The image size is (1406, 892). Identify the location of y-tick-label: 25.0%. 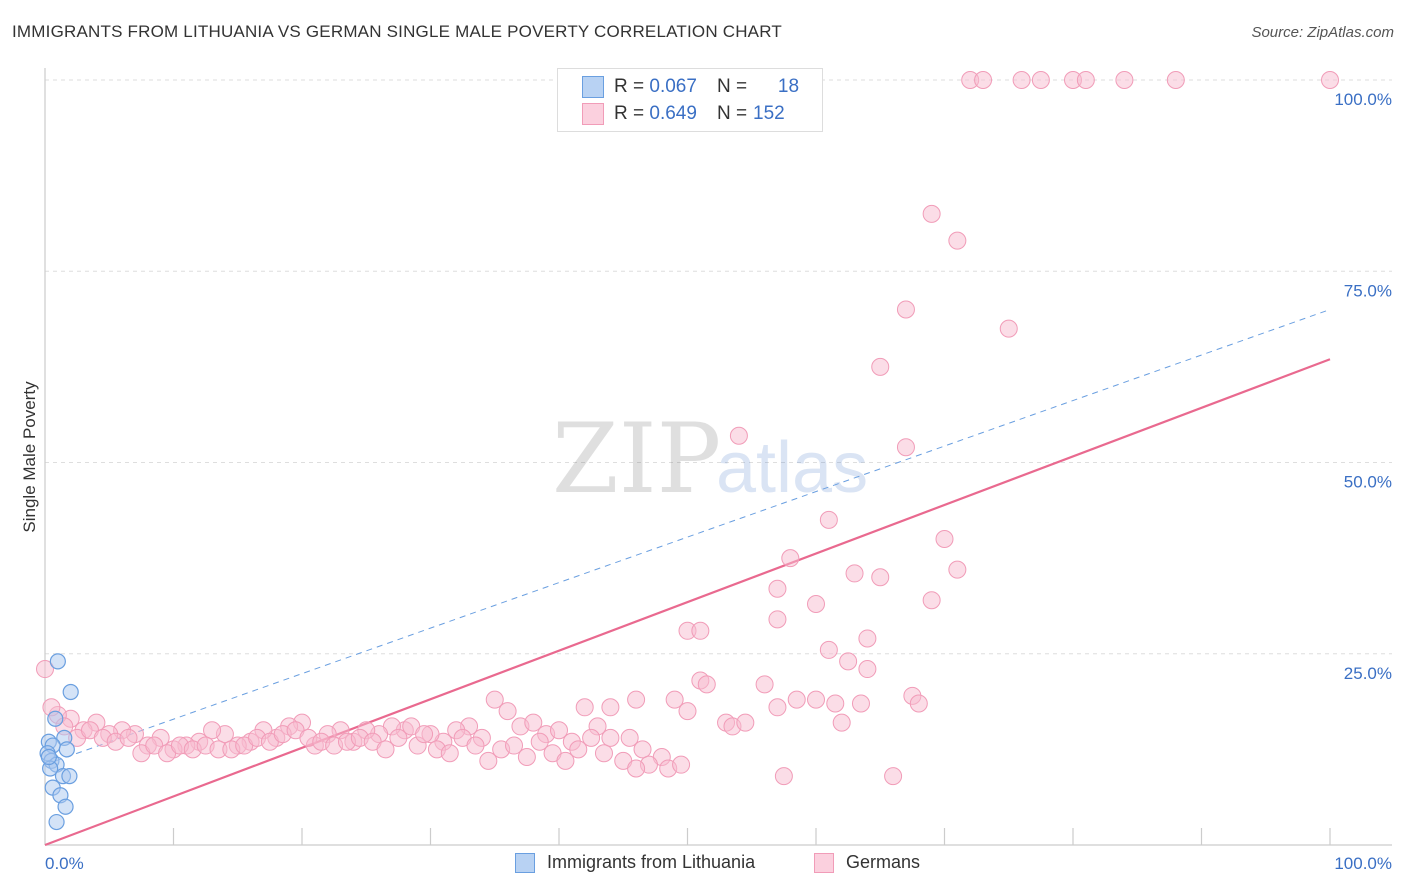
(1368, 673).